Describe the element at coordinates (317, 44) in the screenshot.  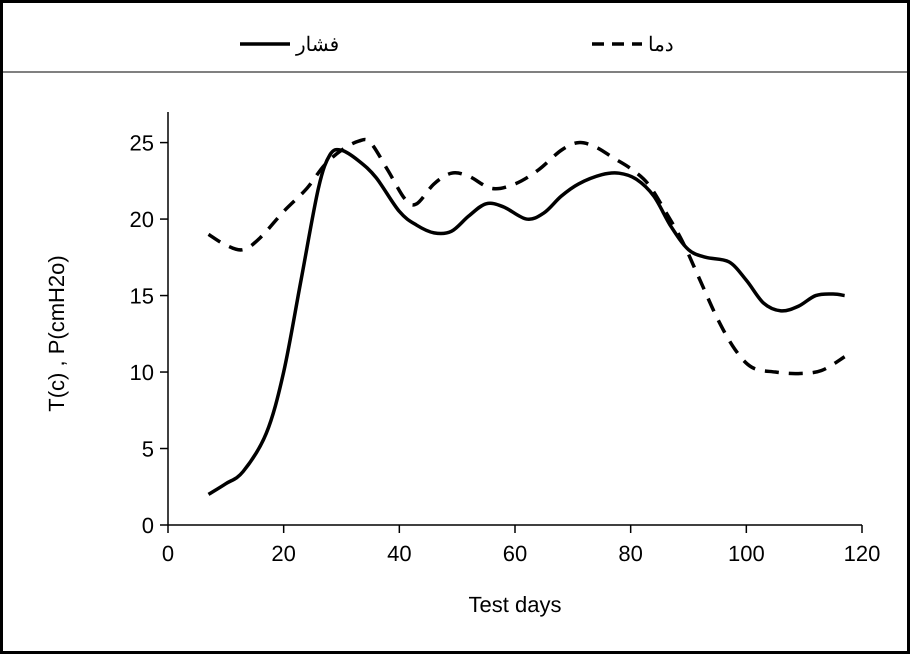
I see `legend-label: فشار` at that location.